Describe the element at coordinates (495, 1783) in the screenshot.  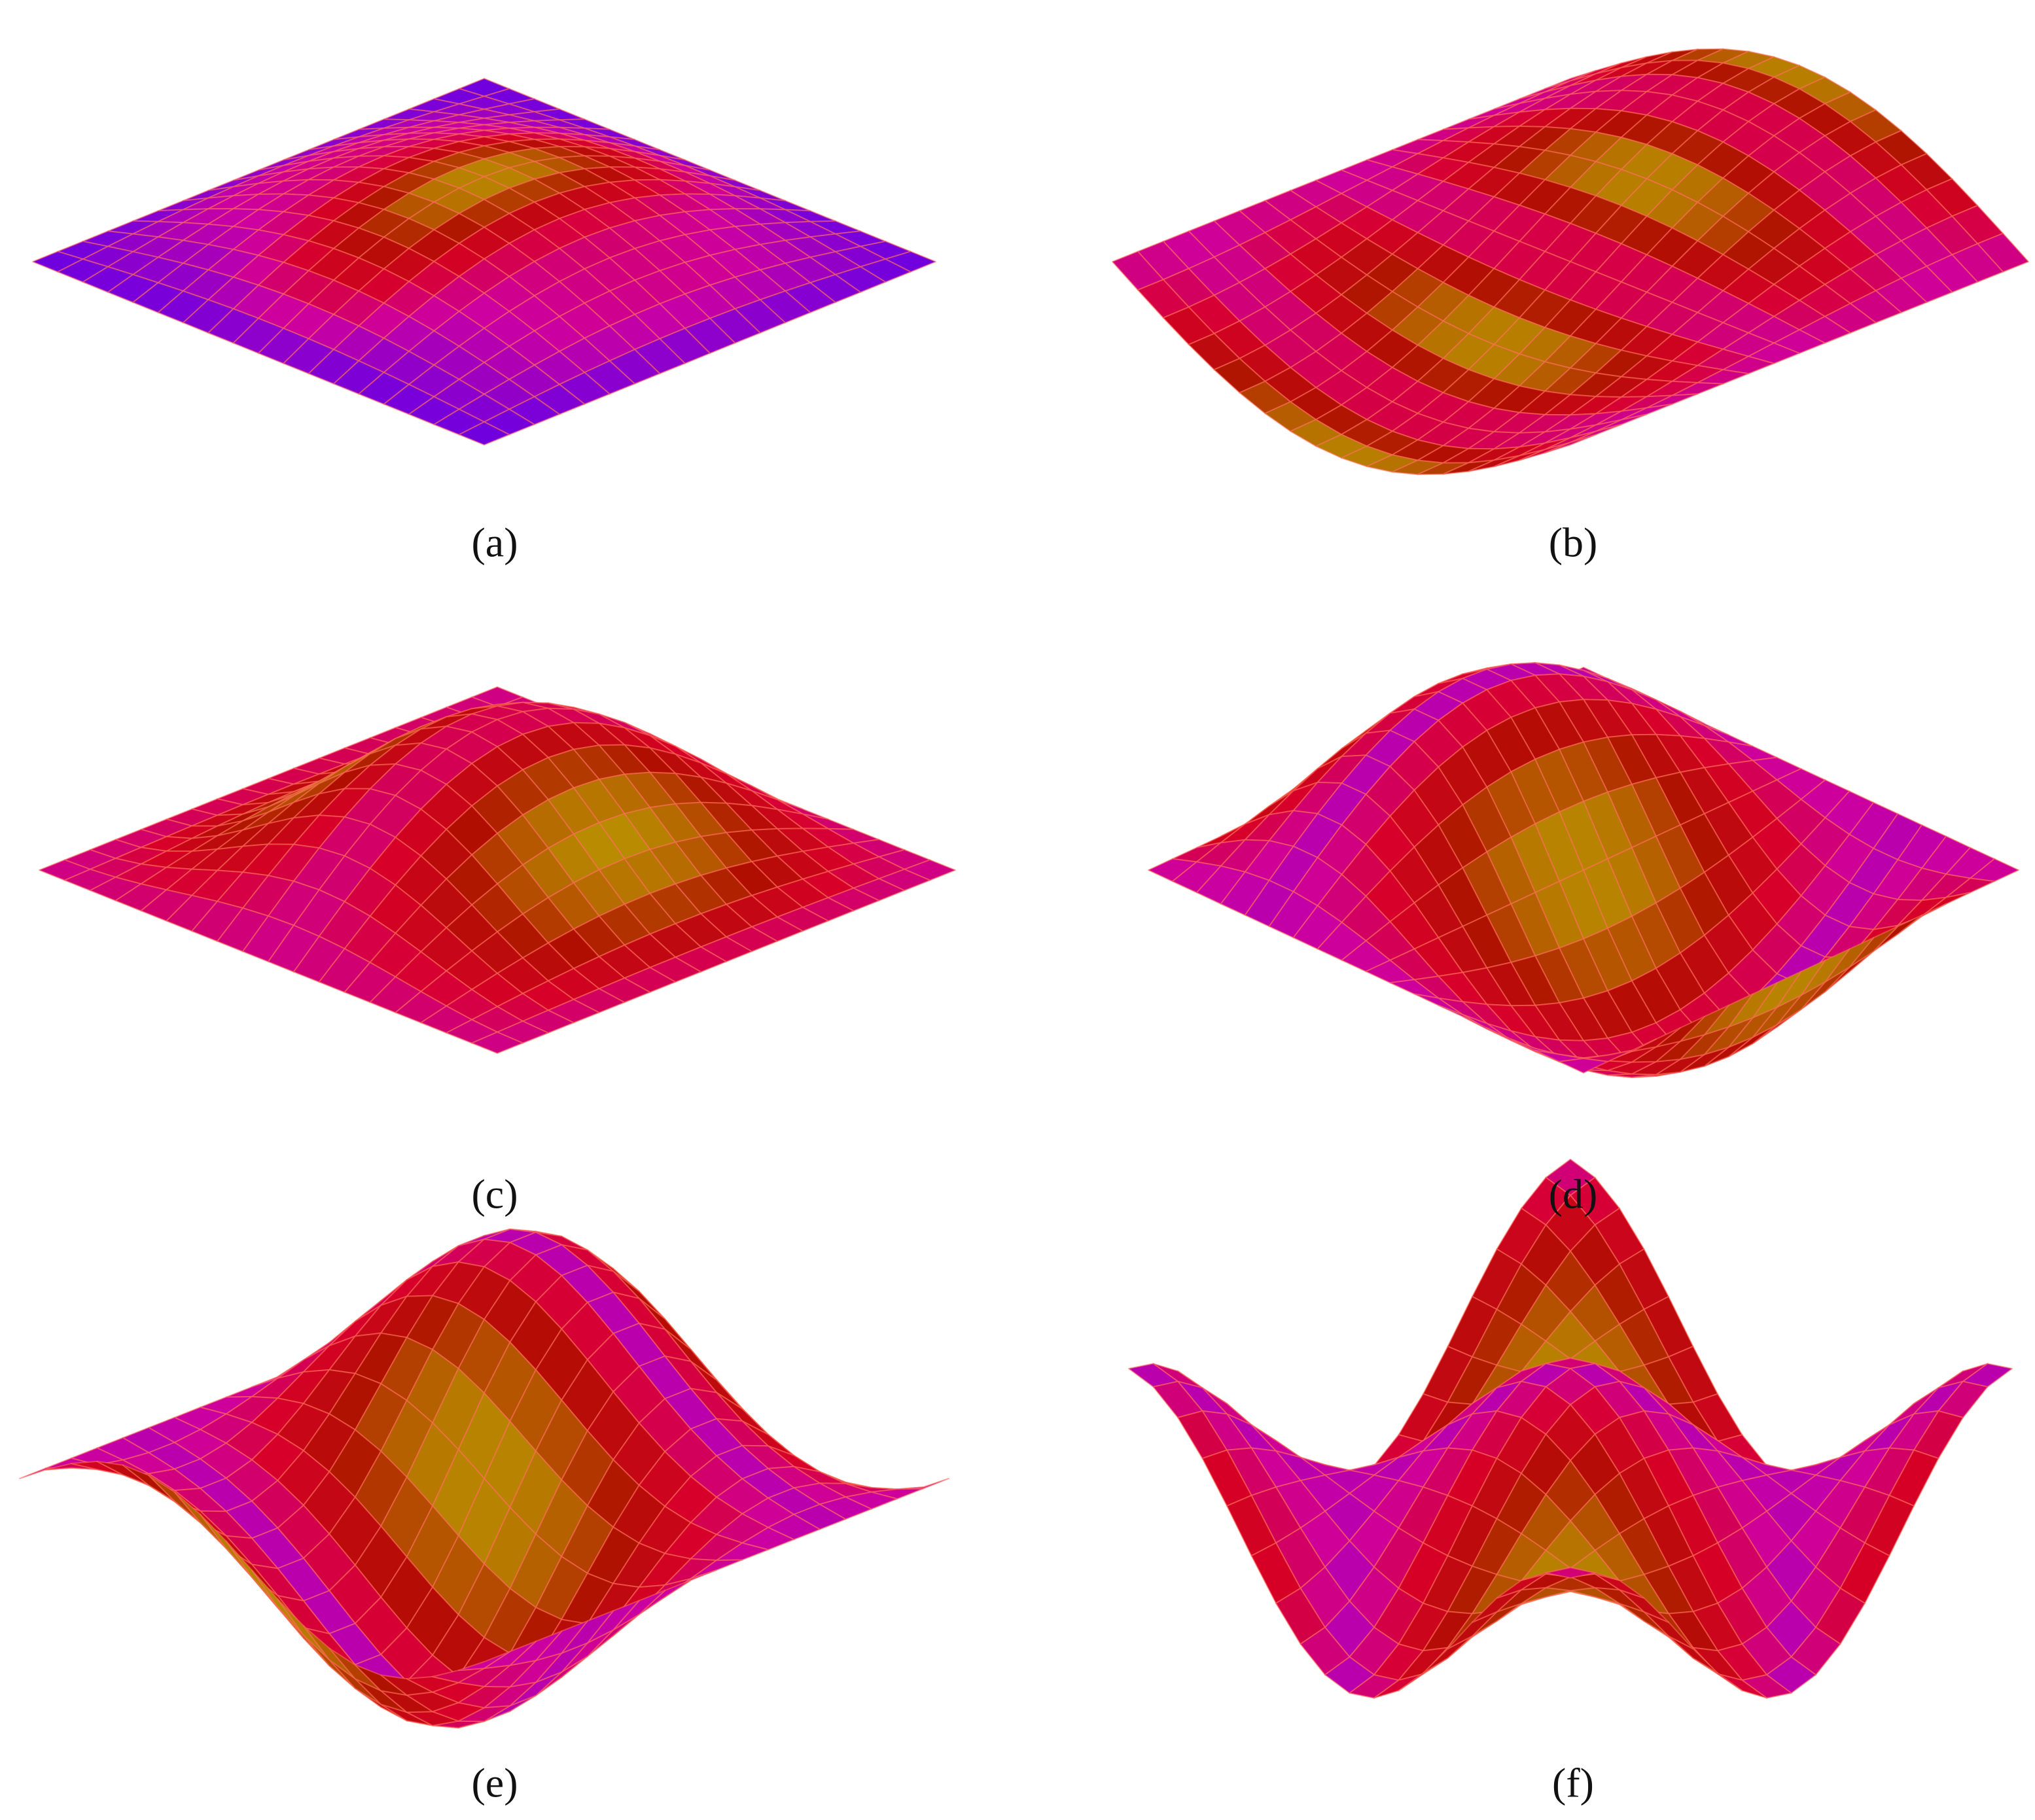
I see `panel-label: (e)` at that location.